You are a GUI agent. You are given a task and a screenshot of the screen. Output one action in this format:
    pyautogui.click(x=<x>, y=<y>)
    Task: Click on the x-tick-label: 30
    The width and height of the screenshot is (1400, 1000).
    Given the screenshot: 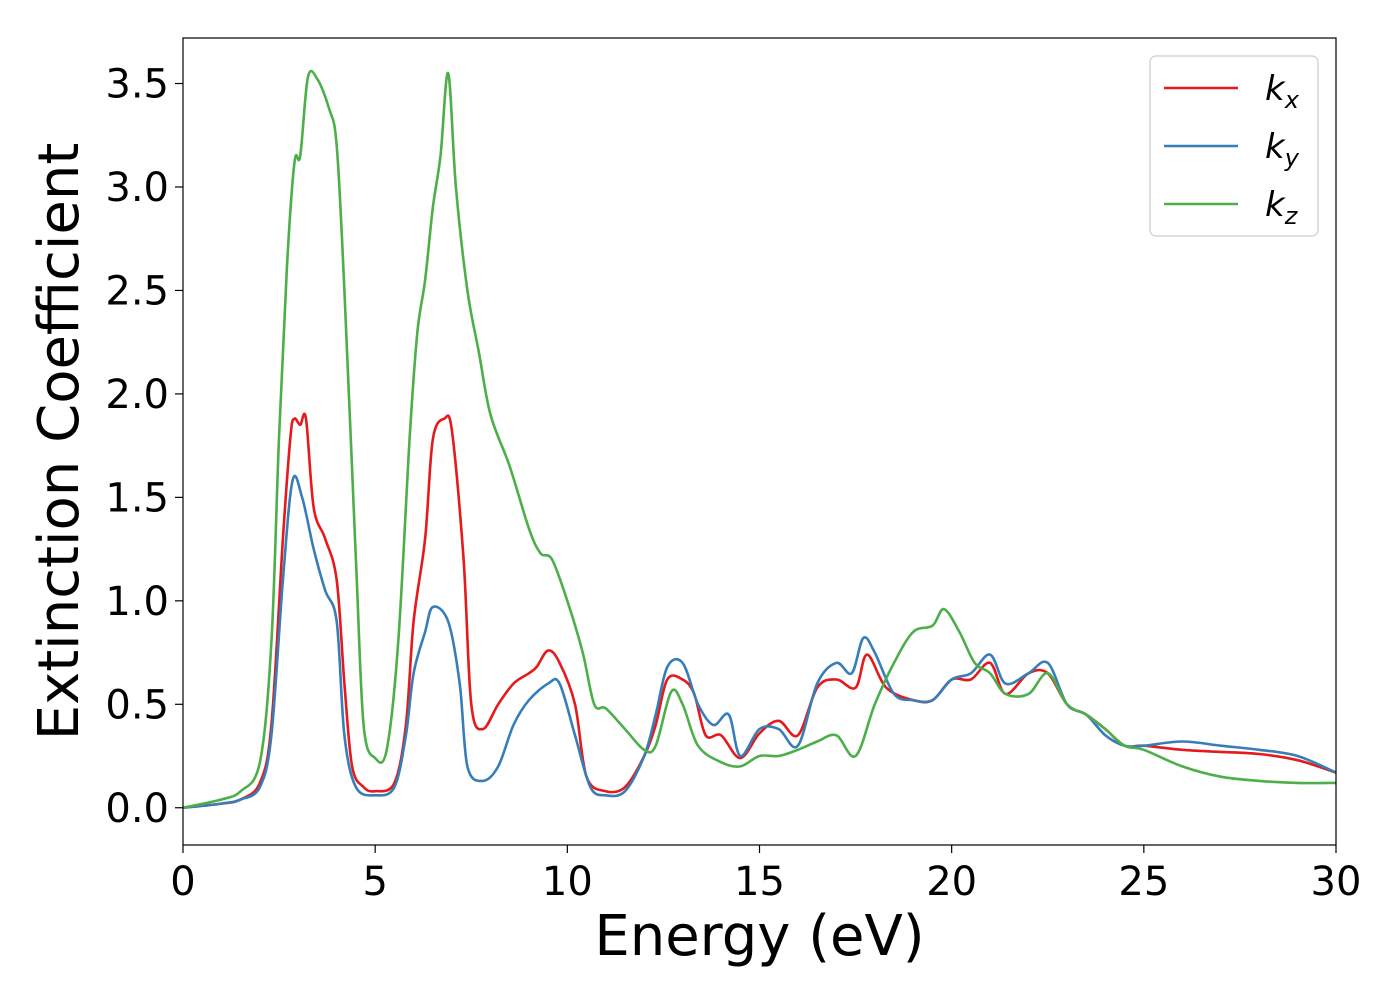 What is the action you would take?
    pyautogui.click(x=1336, y=882)
    